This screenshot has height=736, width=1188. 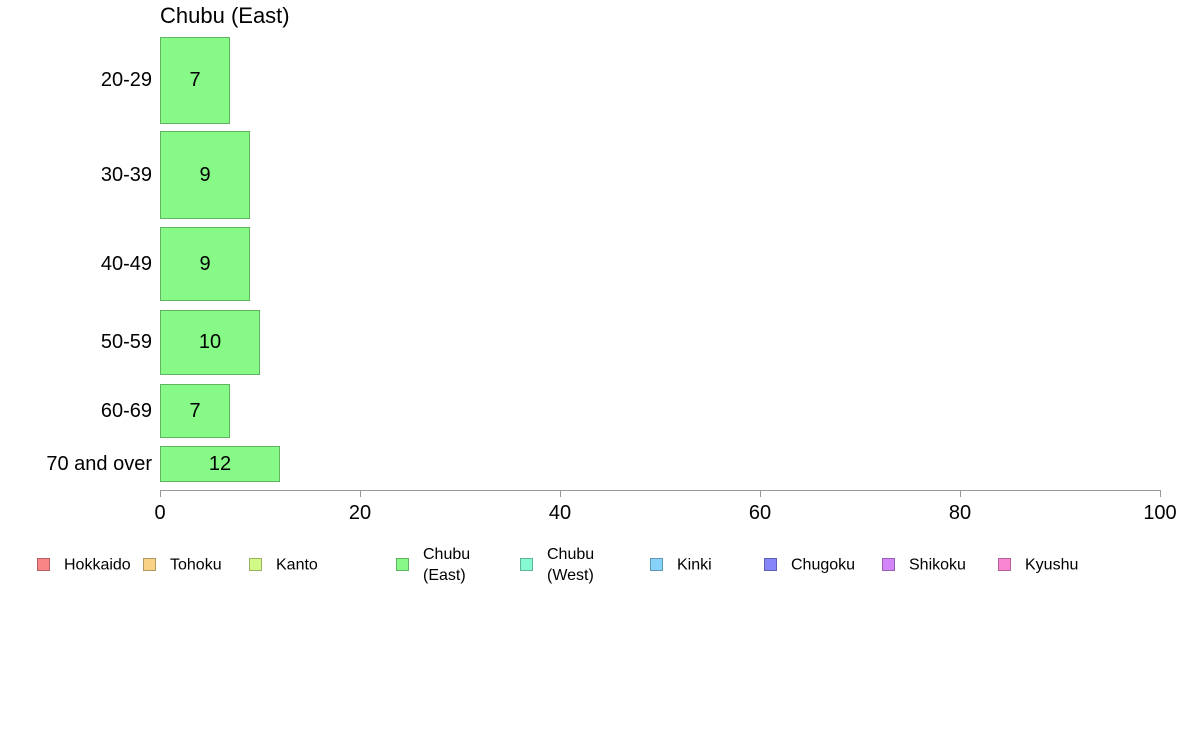 I want to click on legend-label-shikoku: Shikoku, so click(x=937, y=565).